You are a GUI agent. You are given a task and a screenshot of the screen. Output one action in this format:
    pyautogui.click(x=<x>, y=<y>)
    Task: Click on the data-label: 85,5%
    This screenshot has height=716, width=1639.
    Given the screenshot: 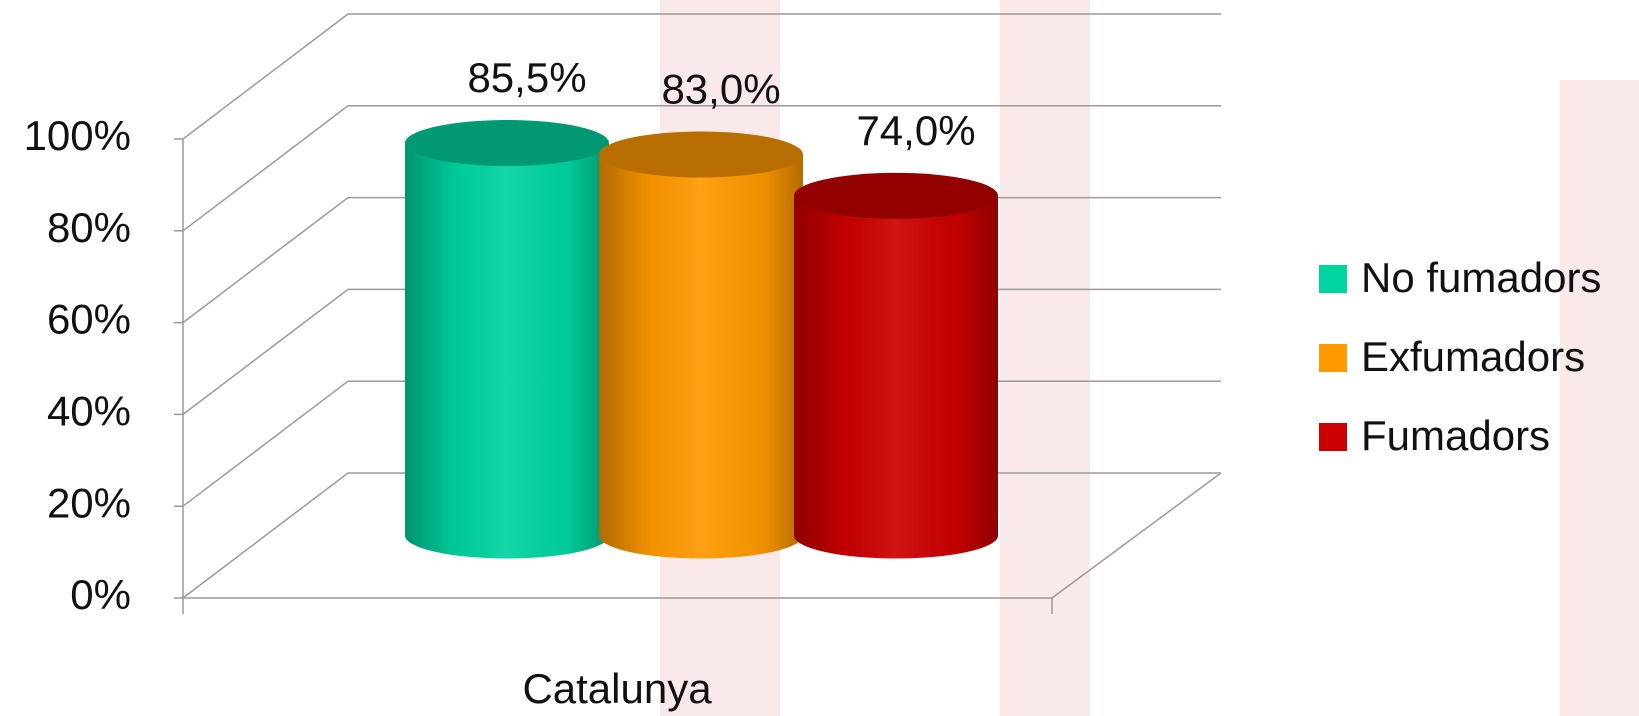 What is the action you would take?
    pyautogui.click(x=526, y=77)
    